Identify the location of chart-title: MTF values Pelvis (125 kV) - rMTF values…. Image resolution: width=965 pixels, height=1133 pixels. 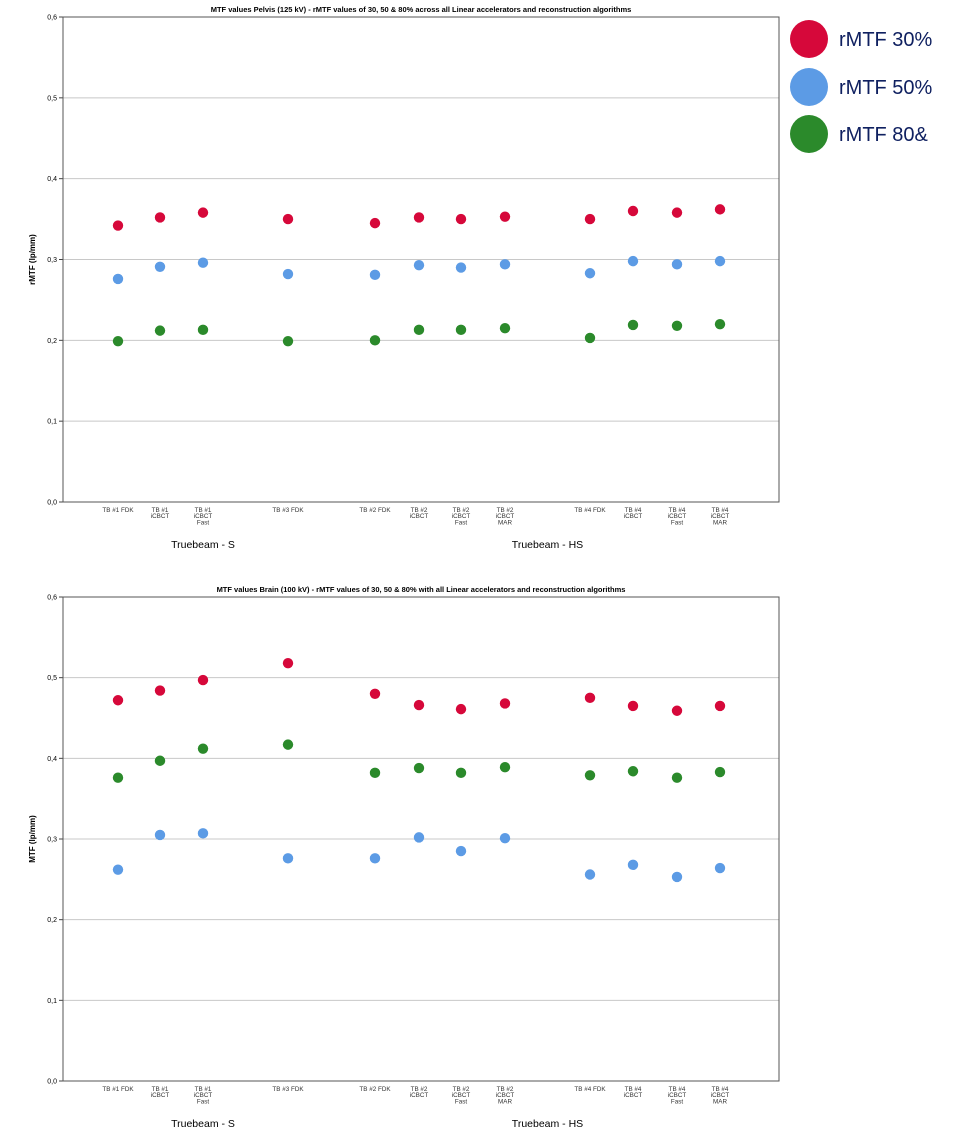
(421, 9).